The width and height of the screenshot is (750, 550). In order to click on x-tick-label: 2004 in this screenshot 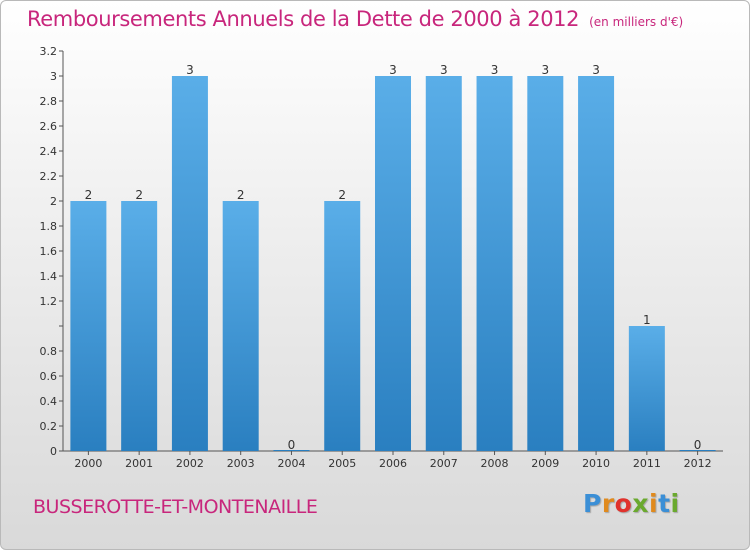, I will do `click(291, 463)`.